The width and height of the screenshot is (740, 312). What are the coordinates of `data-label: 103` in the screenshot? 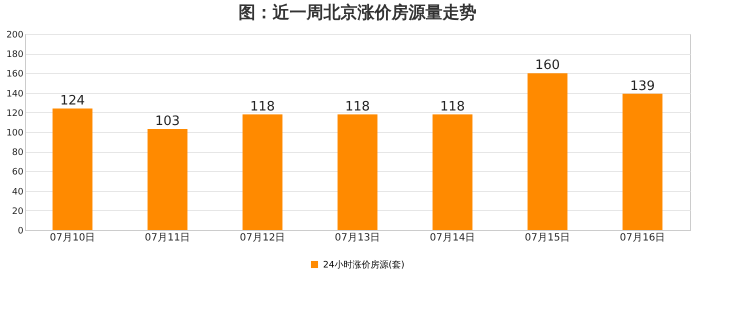 It's located at (167, 122).